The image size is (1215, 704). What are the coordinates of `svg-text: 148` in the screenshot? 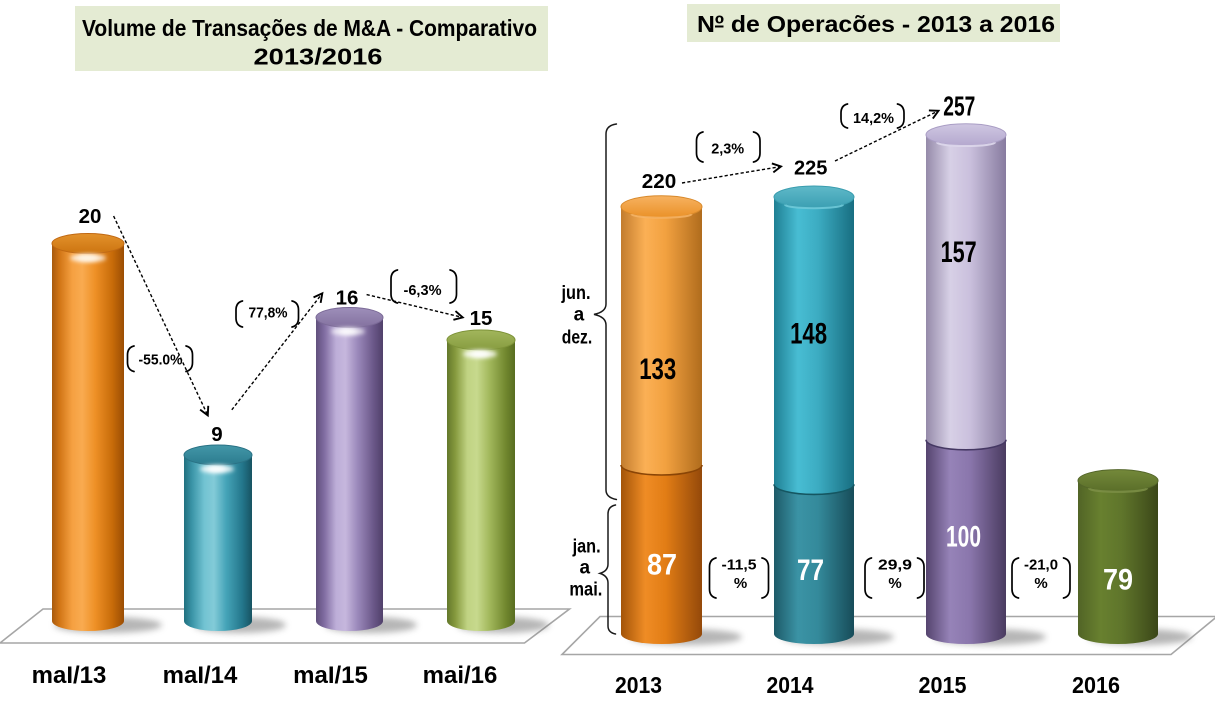 It's located at (808, 334).